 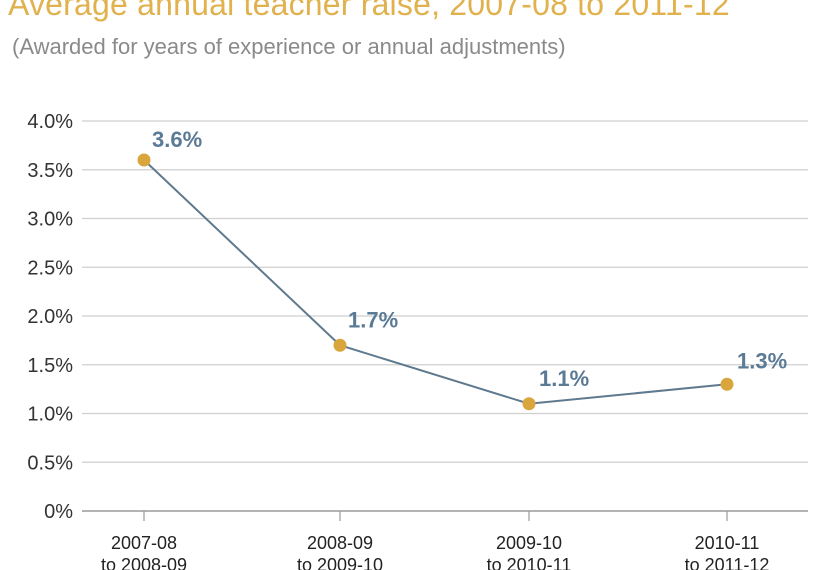 What do you see at coordinates (50, 171) in the screenshot?
I see `y-tick-label: 3.5%` at bounding box center [50, 171].